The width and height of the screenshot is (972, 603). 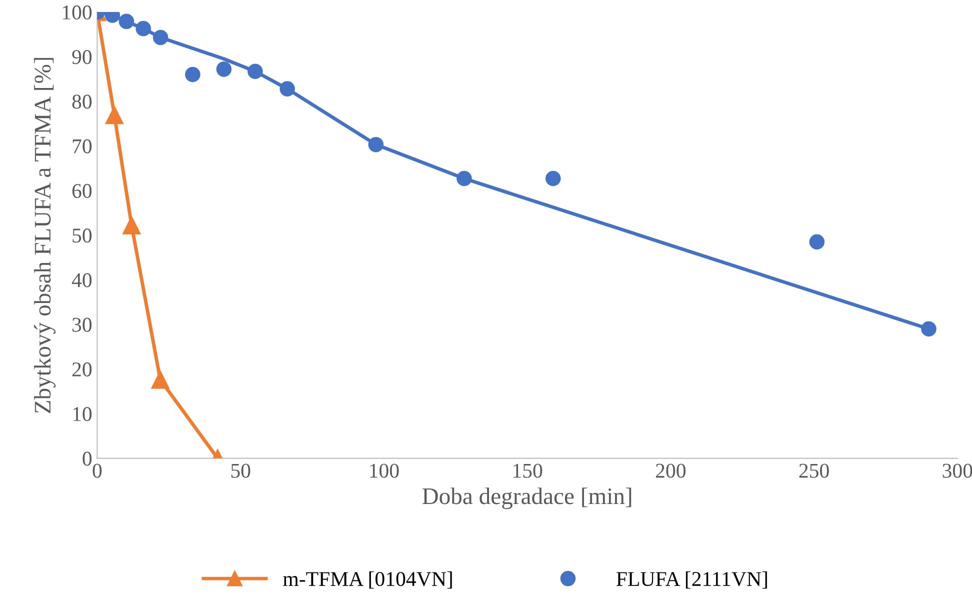 I want to click on x-tick-label: 200, so click(x=671, y=471).